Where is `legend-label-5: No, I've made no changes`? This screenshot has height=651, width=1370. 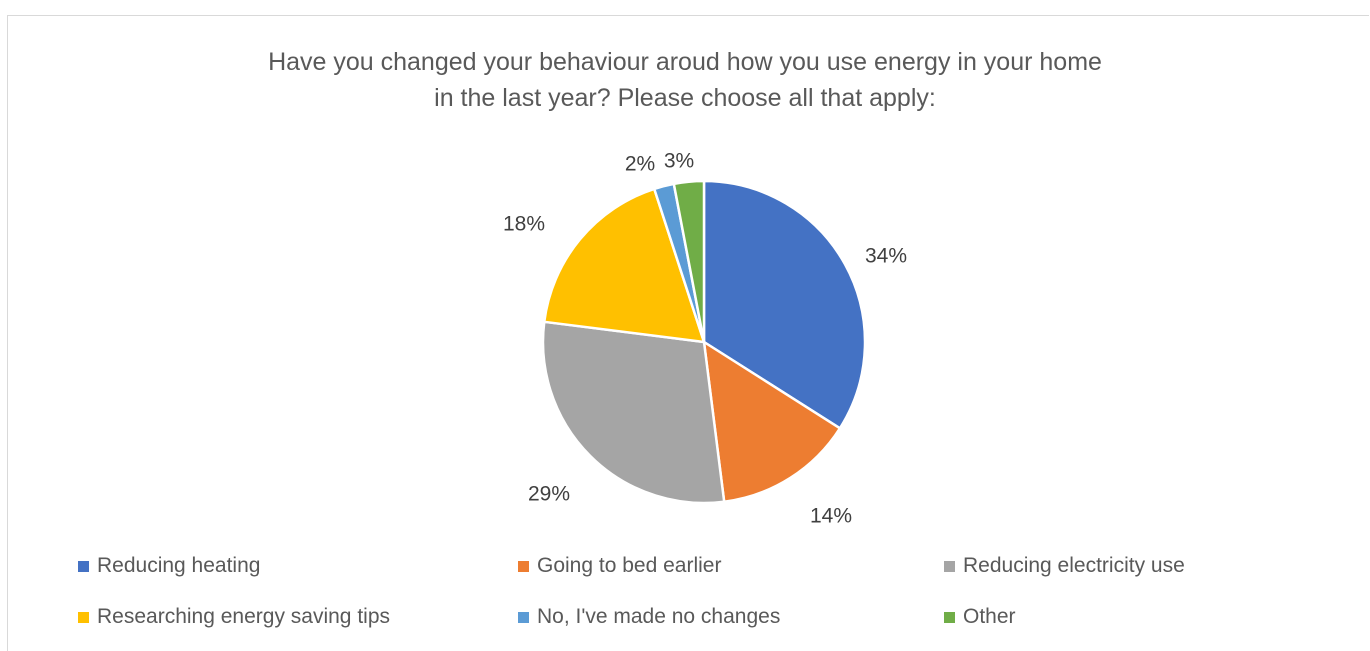 legend-label-5: No, I've made no changes is located at coordinates (659, 616).